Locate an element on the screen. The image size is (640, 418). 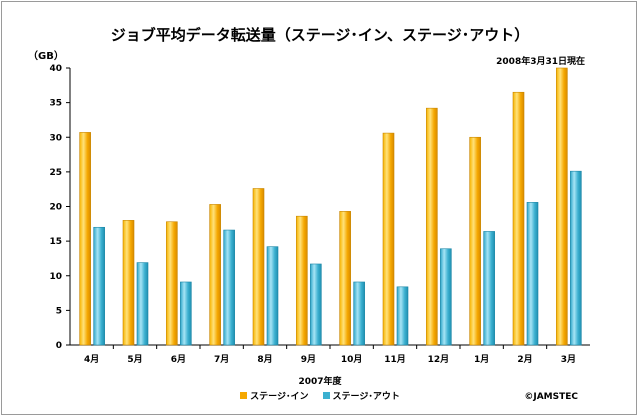
x-tick-label: 2月 is located at coordinates (524, 359).